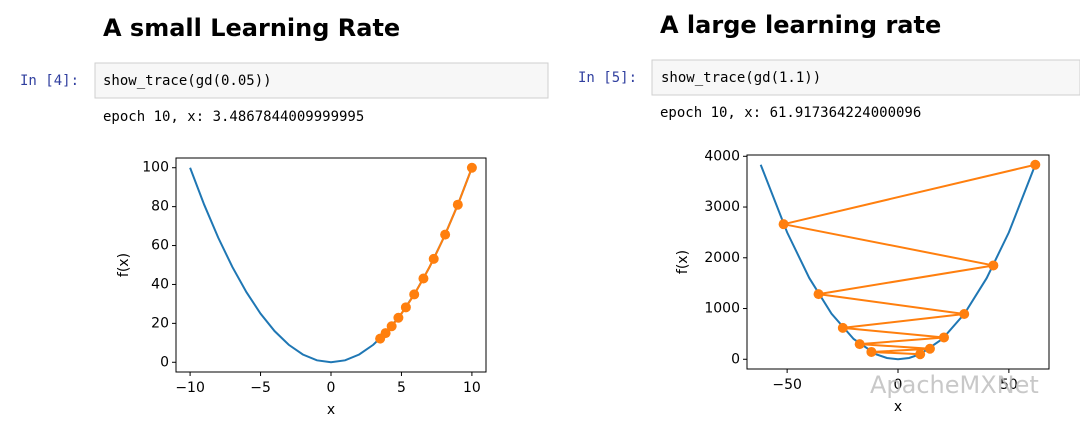  What do you see at coordinates (251, 28) in the screenshot?
I see `heading: A small Learning Rate` at bounding box center [251, 28].